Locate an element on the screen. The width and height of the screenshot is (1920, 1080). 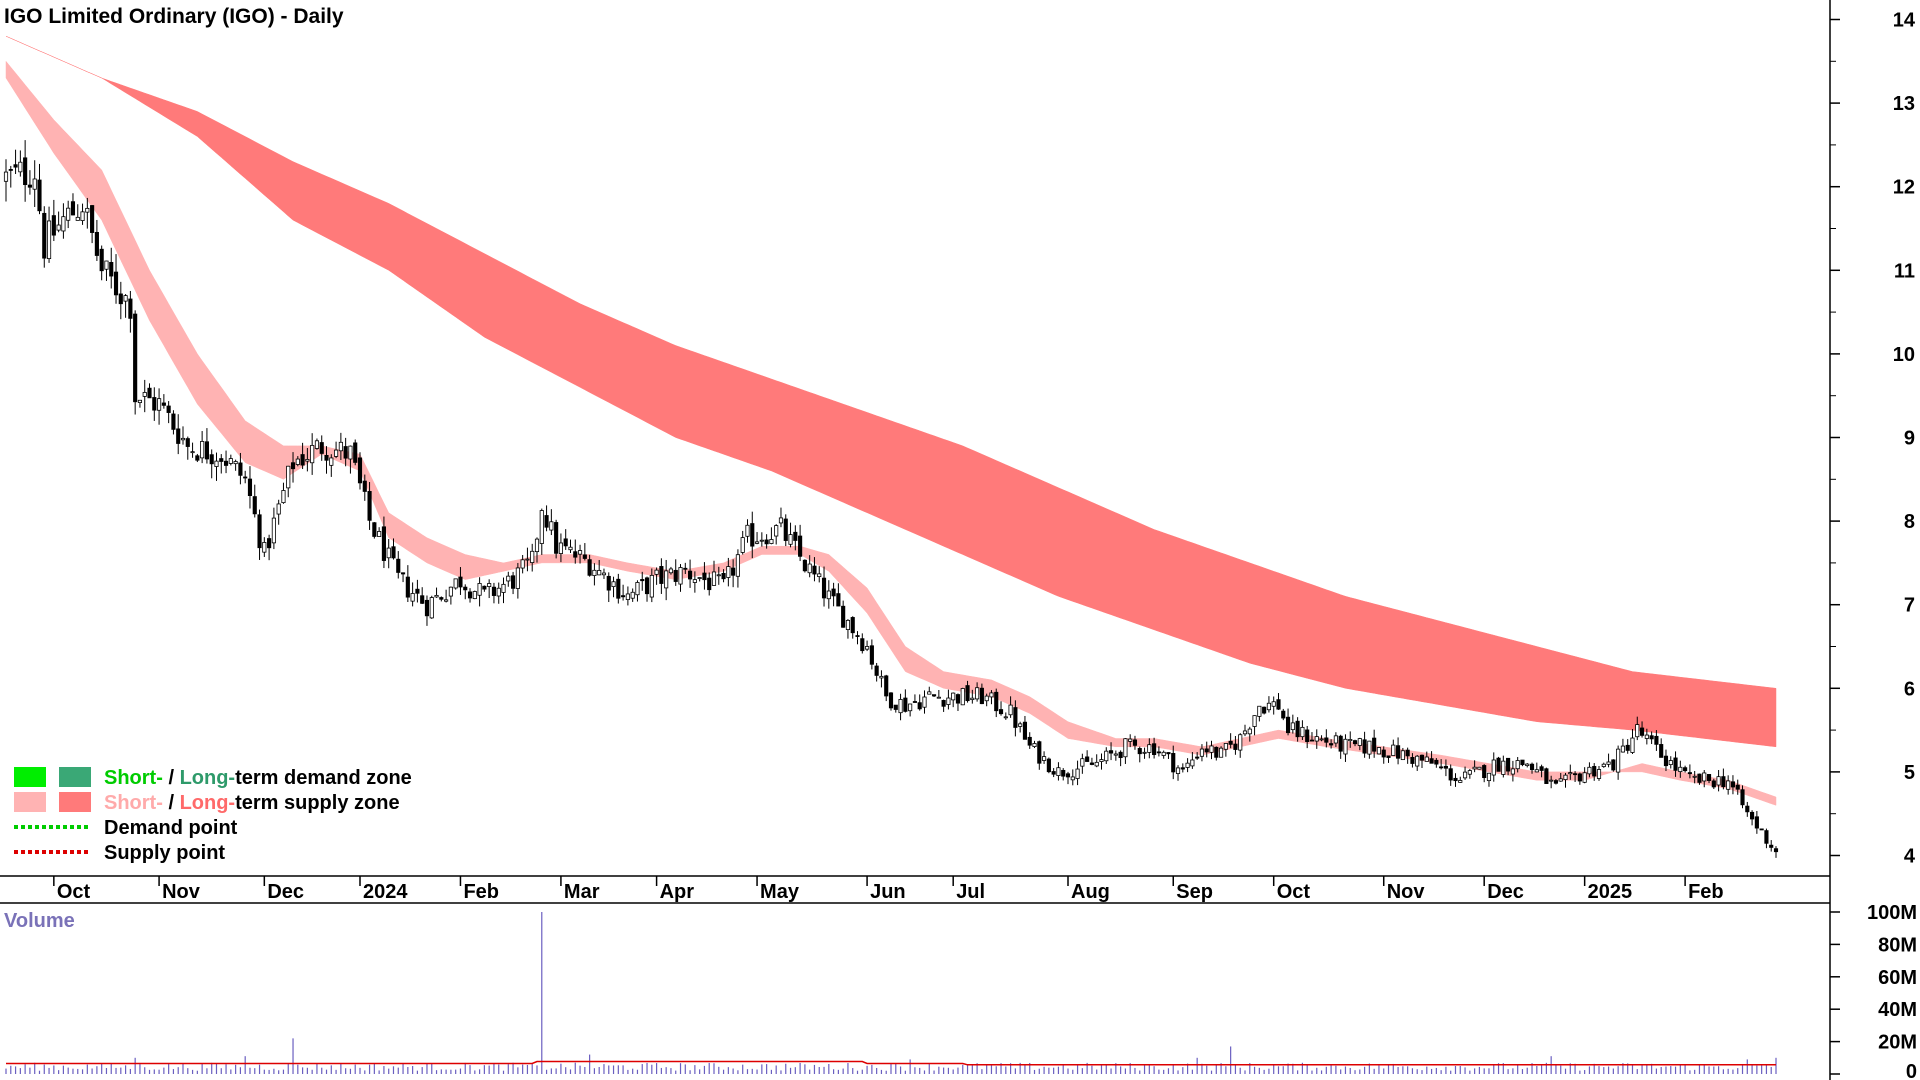
volume-tick-label: 40M is located at coordinates (1897, 1010).